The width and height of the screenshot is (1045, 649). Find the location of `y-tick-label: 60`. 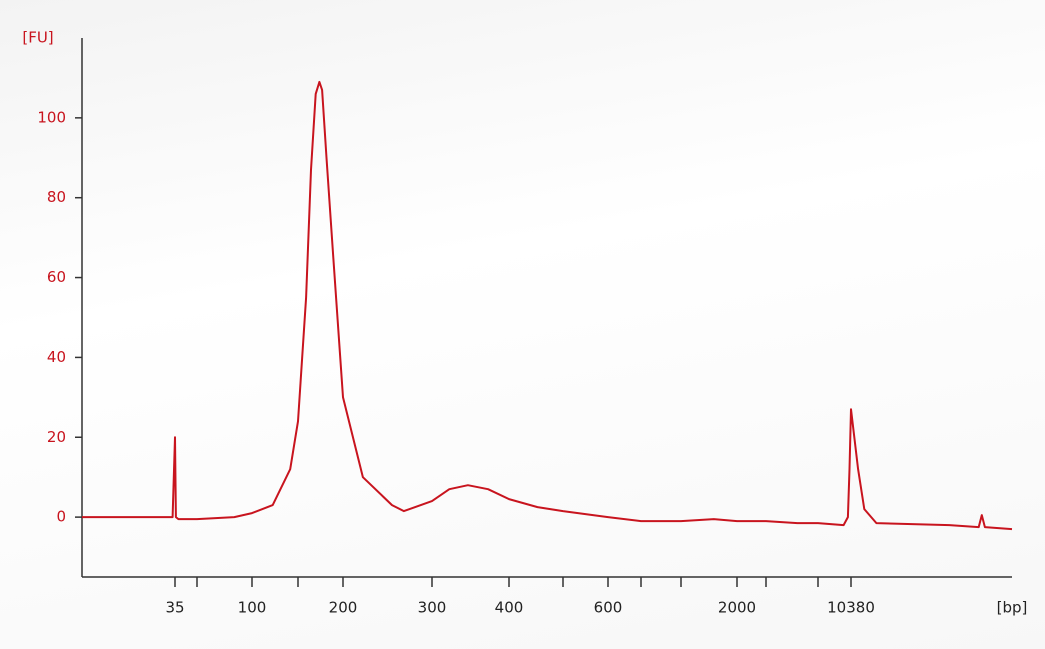

y-tick-label: 60 is located at coordinates (56, 277).